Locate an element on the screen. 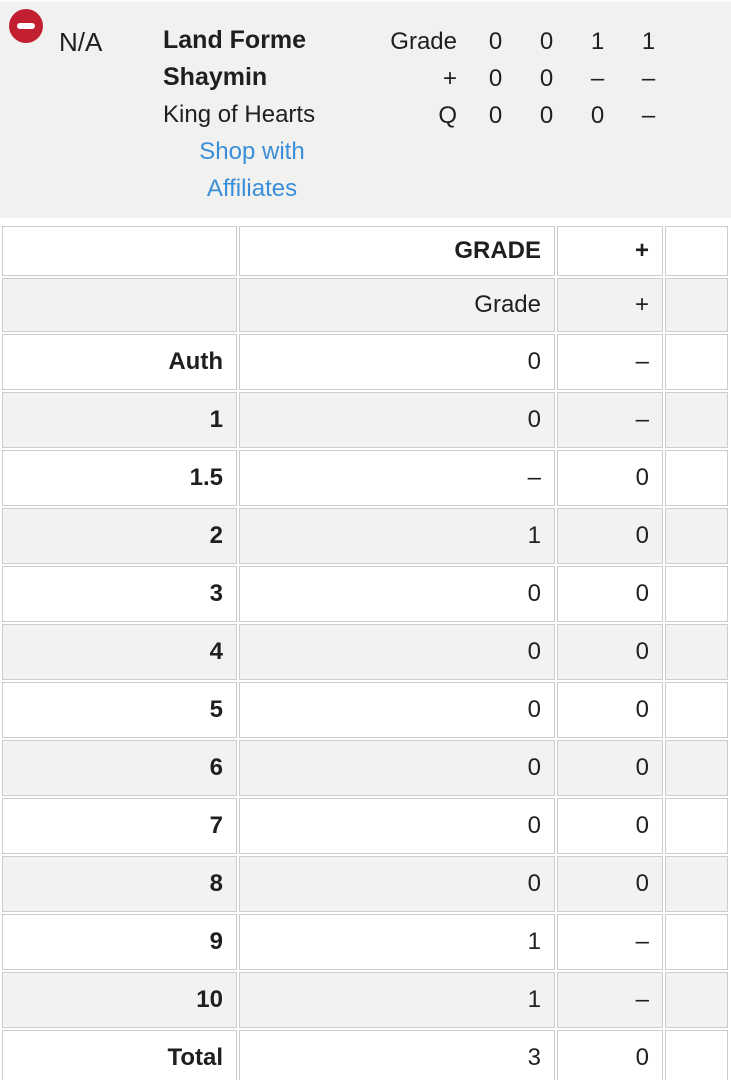 This screenshot has height=1080, width=731. table-row: 6 0 0 is located at coordinates (365, 768).